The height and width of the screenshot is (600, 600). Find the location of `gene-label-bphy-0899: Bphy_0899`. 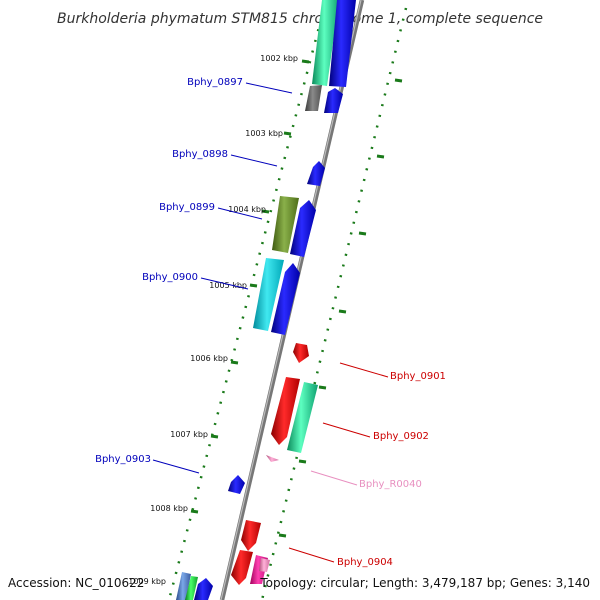

gene-label-bphy-0899: Bphy_0899 is located at coordinates (187, 207).